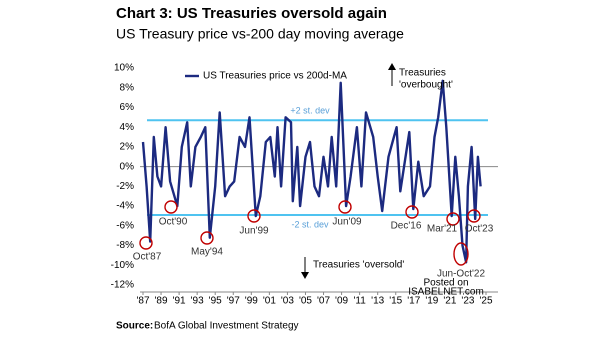  What do you see at coordinates (406, 226) in the screenshot?
I see `event-label: Dec'16` at bounding box center [406, 226].